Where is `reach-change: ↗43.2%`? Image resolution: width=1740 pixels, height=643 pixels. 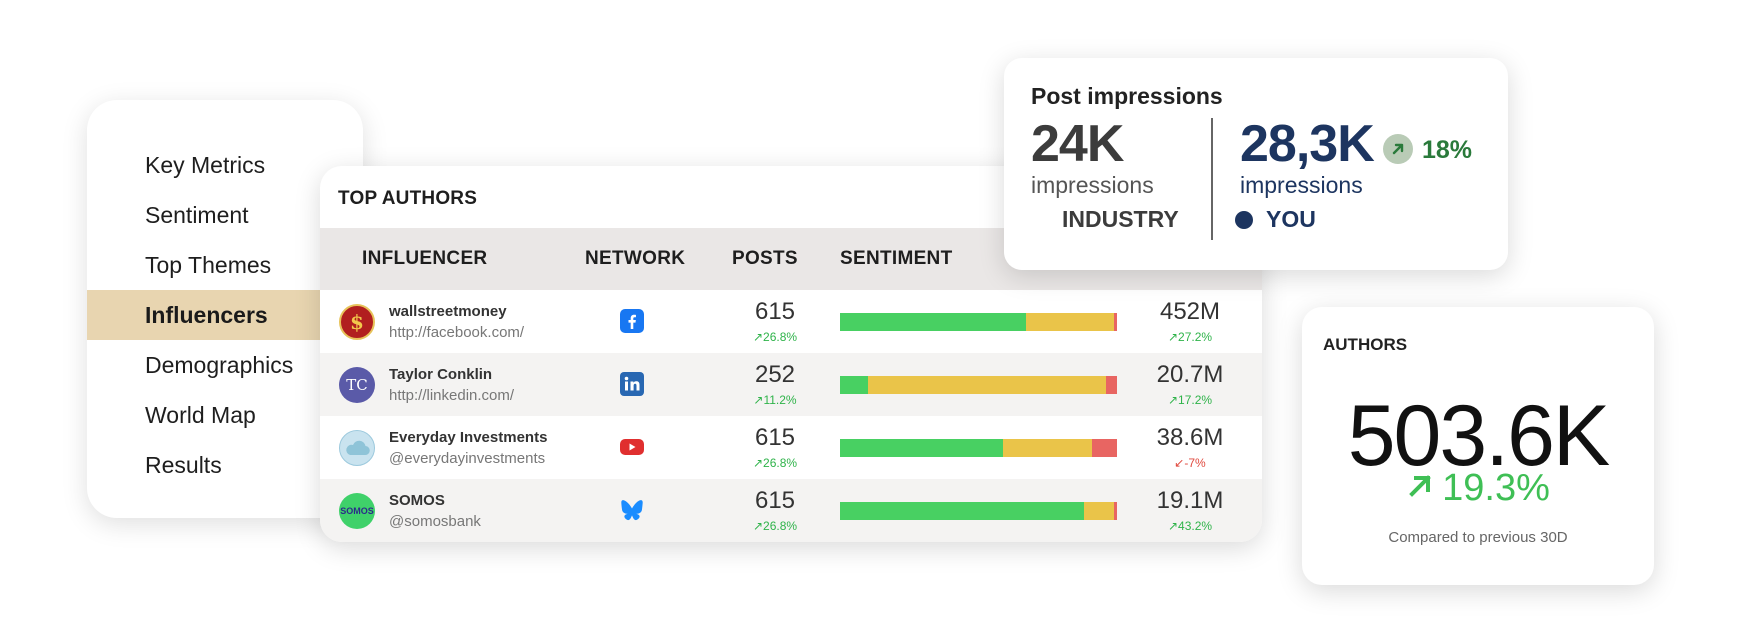
reach-change: ↗43.2% is located at coordinates (1190, 526).